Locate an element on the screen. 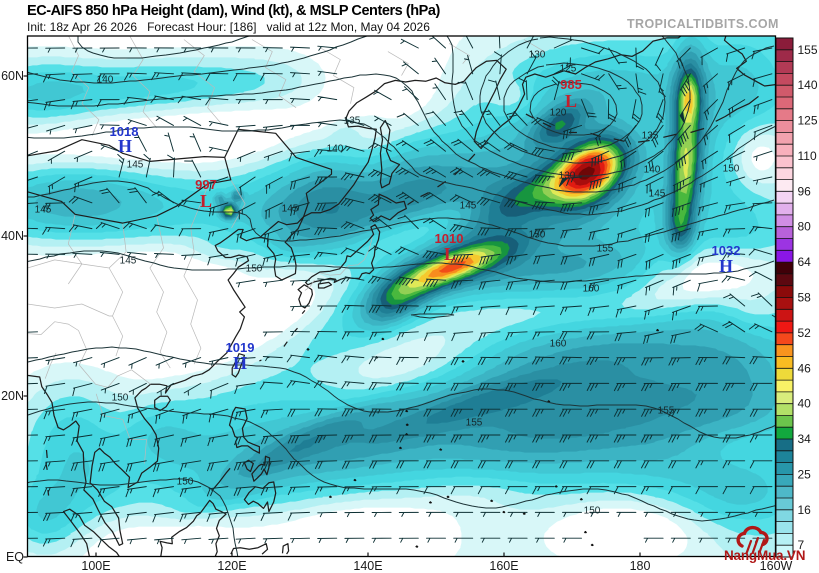 The height and width of the screenshot is (573, 819). svg-text: 160W is located at coordinates (776, 566).